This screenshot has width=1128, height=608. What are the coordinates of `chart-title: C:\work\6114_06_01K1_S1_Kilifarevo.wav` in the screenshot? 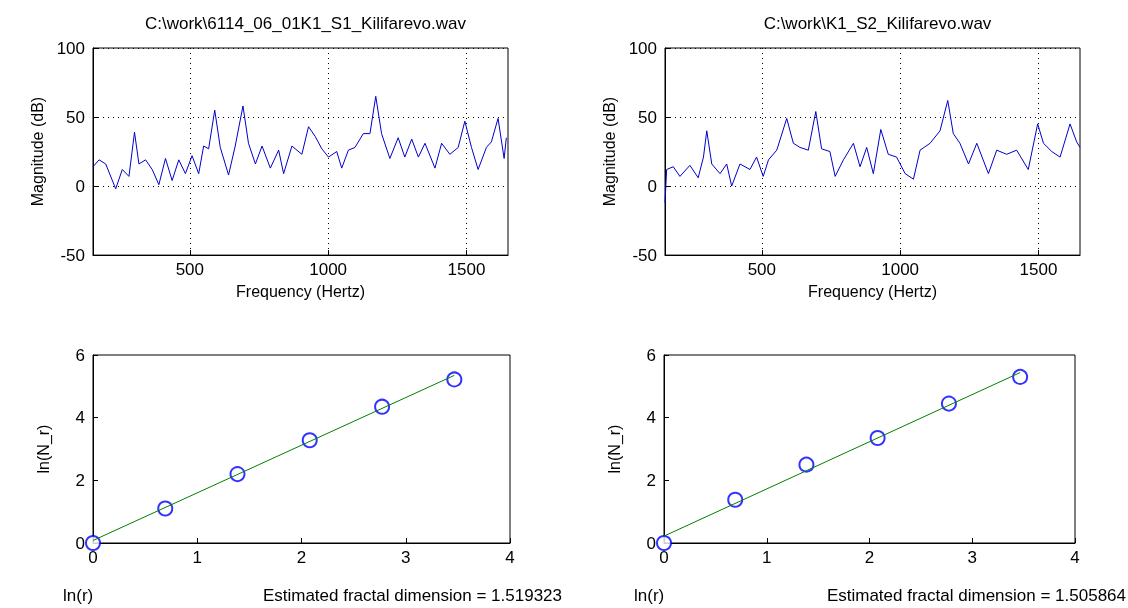 It's located at (306, 23).